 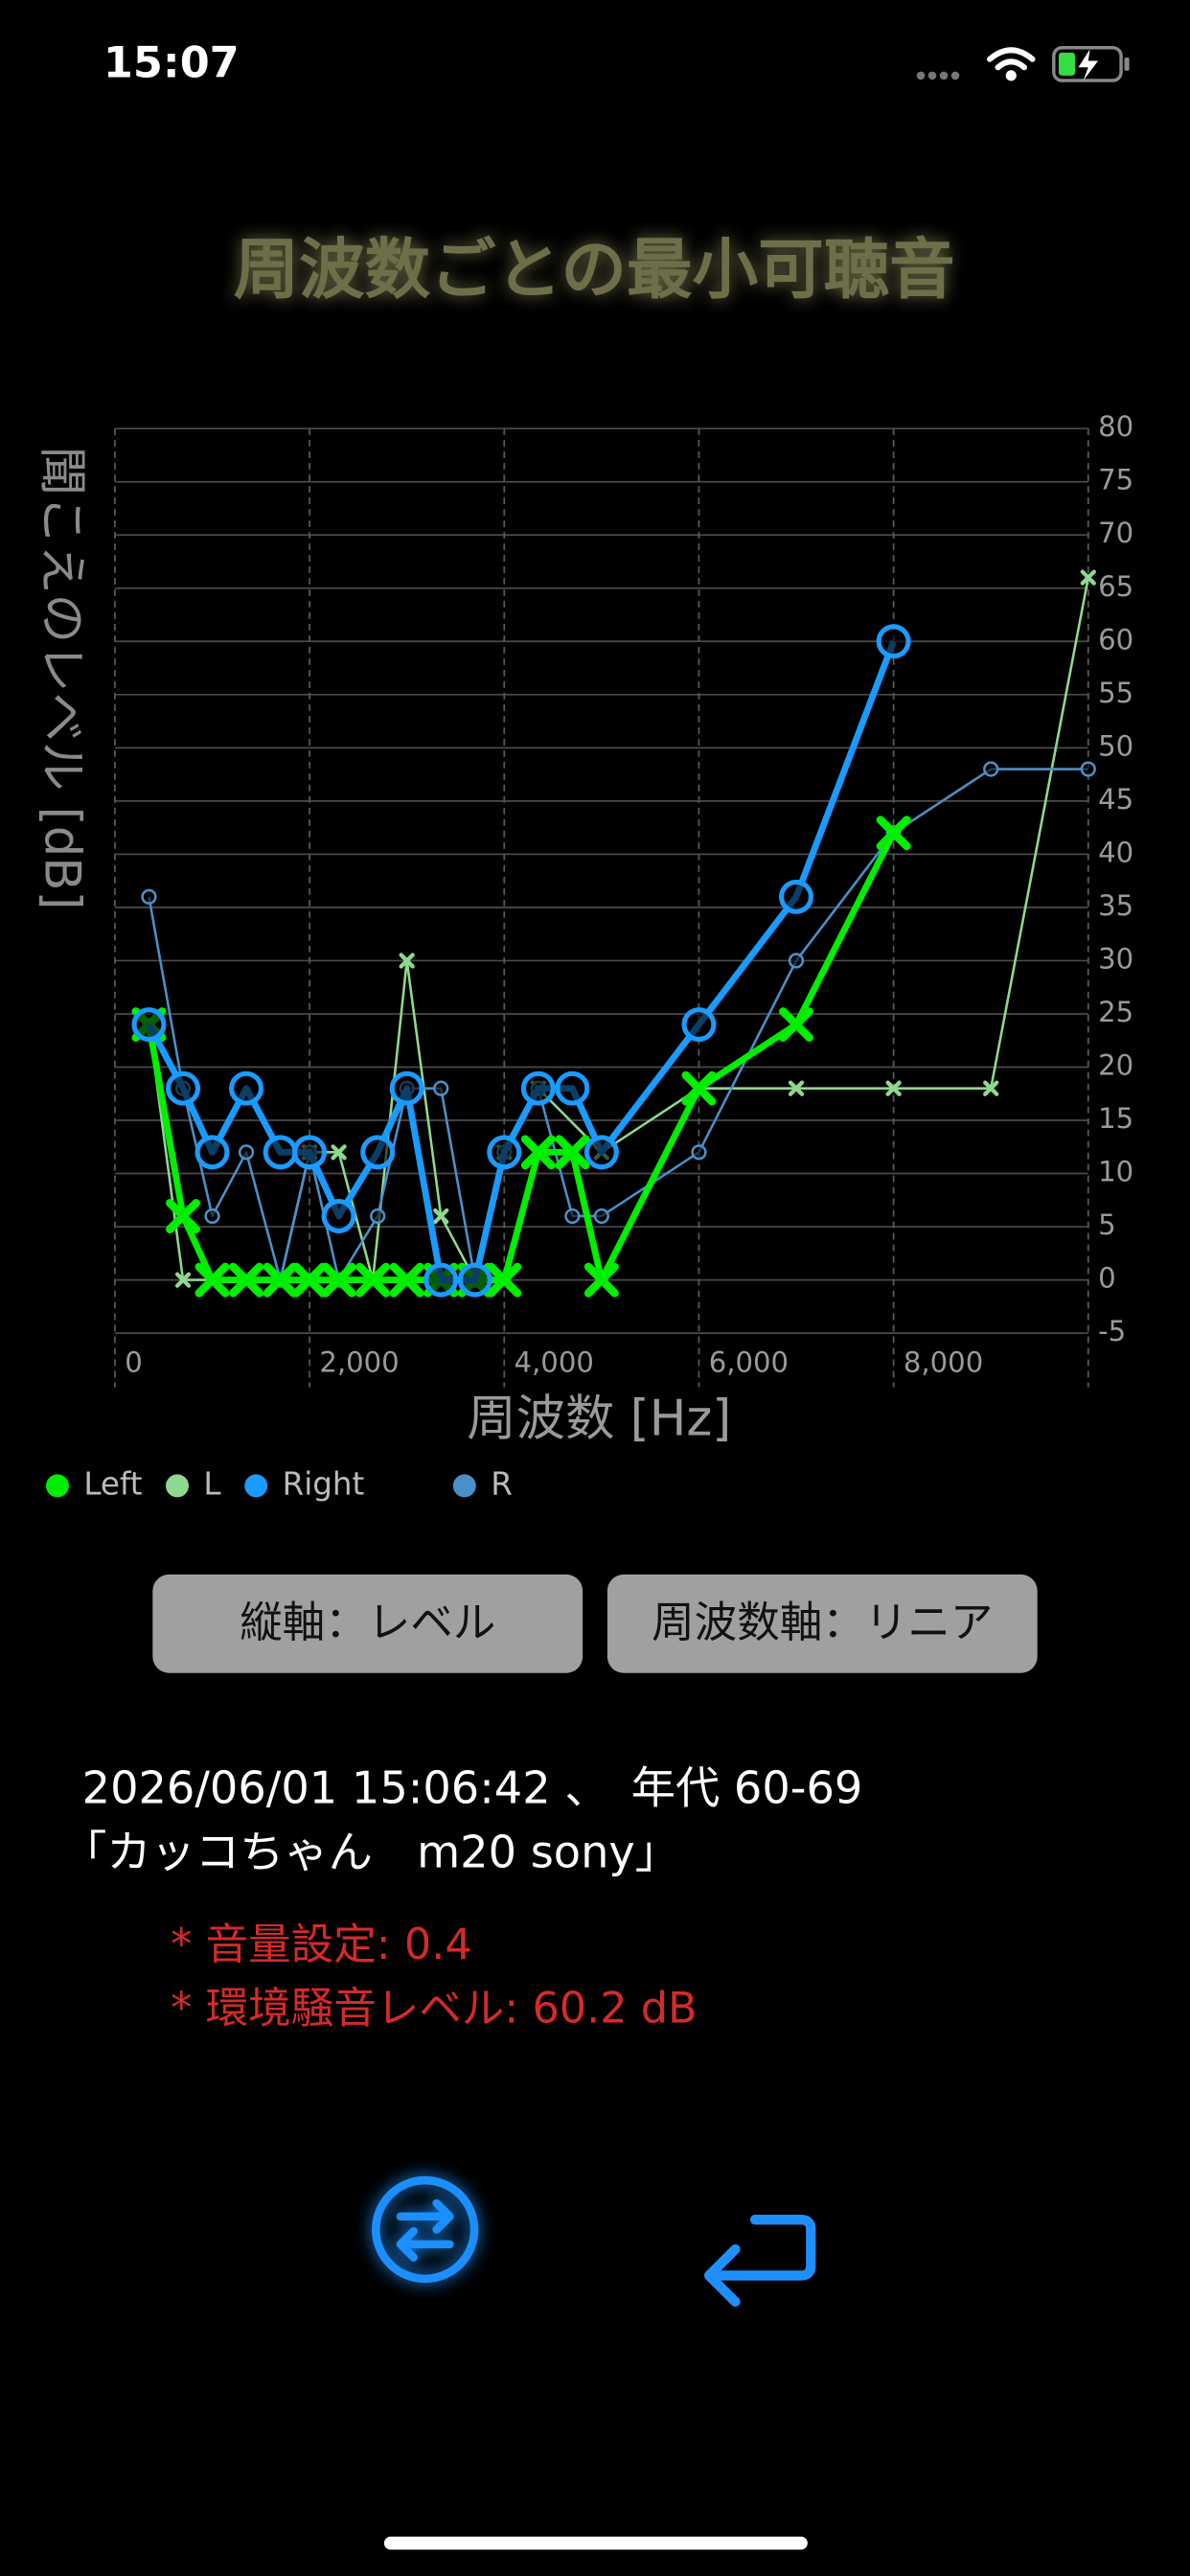 I want to click on y-tick-label: 10, so click(x=1115, y=1172).